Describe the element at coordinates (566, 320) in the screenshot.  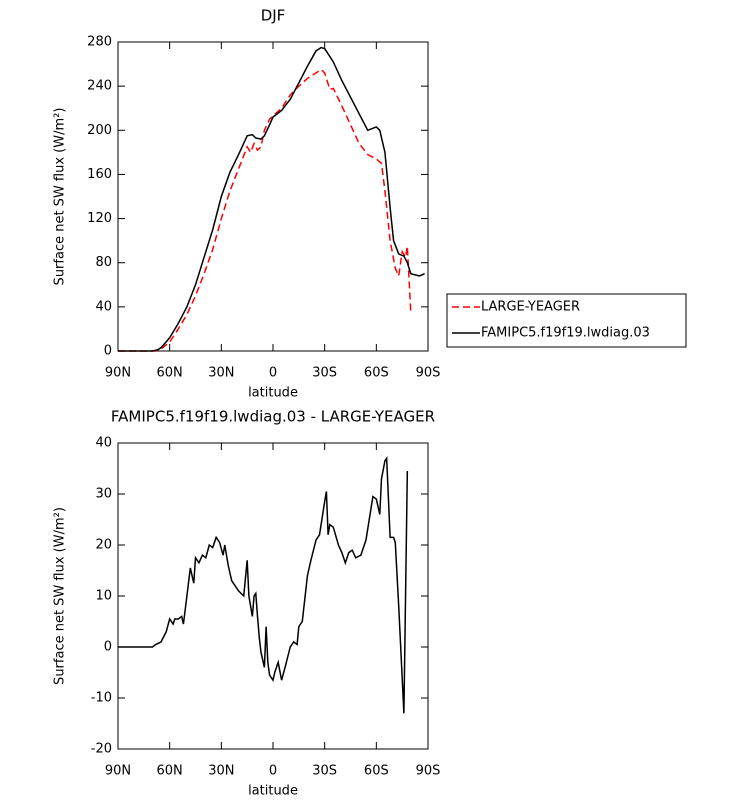
I see `legend-box` at that location.